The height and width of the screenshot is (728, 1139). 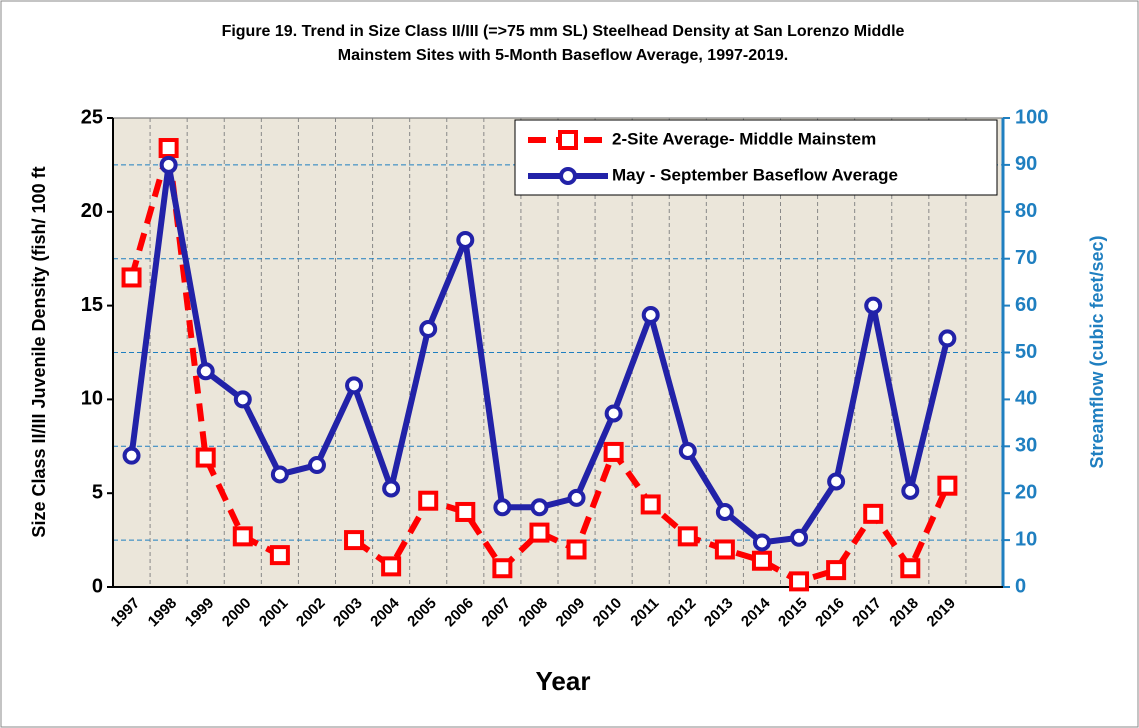 What do you see at coordinates (744, 138) in the screenshot?
I see `legend-label: 2-Site Average- Middle Mainstem` at bounding box center [744, 138].